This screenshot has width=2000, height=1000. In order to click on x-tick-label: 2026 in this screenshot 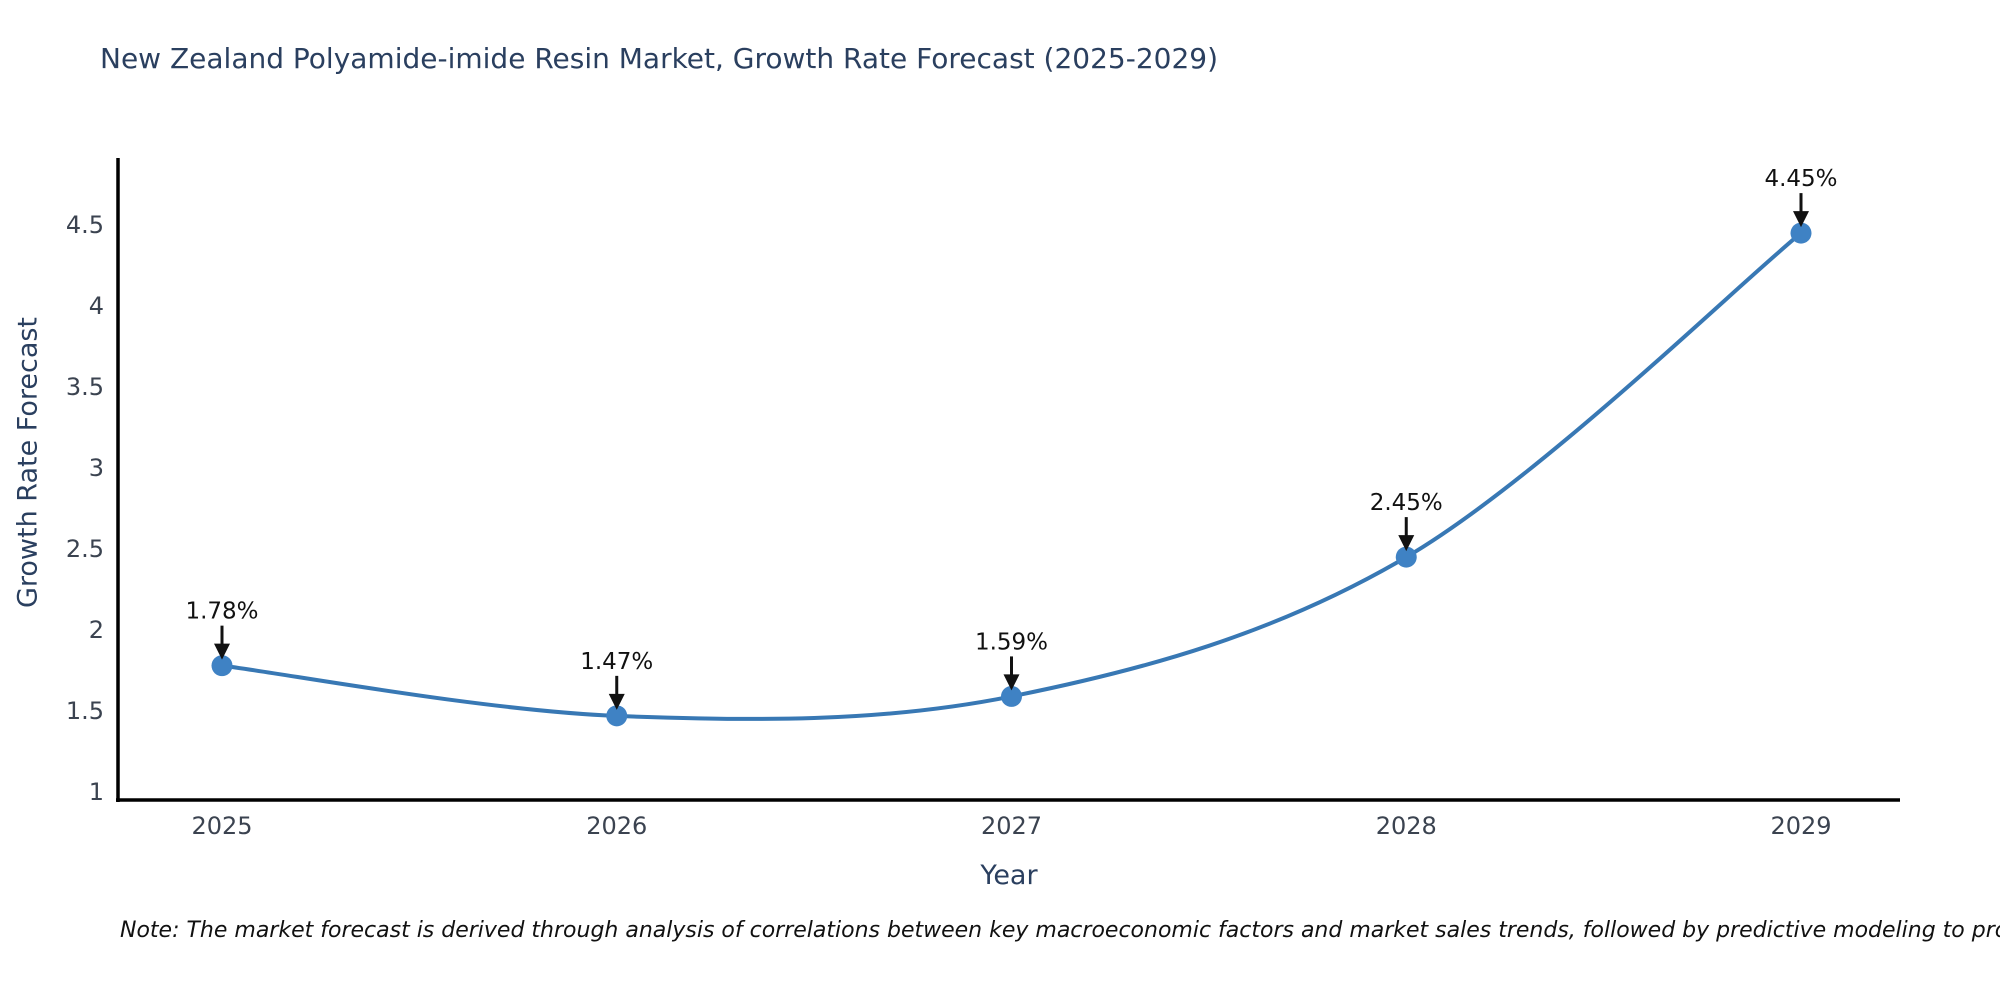, I will do `click(616, 826)`.